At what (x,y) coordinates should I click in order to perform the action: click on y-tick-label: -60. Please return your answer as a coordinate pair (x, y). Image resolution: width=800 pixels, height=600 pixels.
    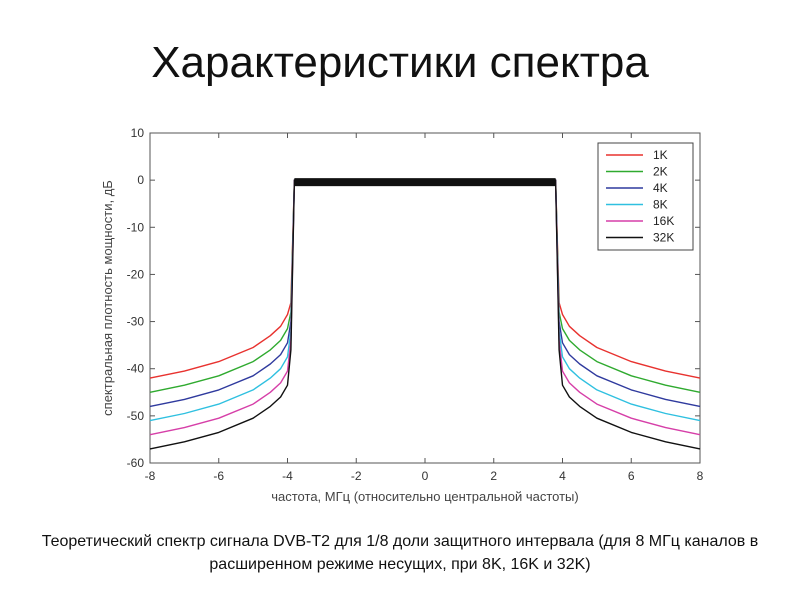
    Looking at the image, I should click on (136, 463).